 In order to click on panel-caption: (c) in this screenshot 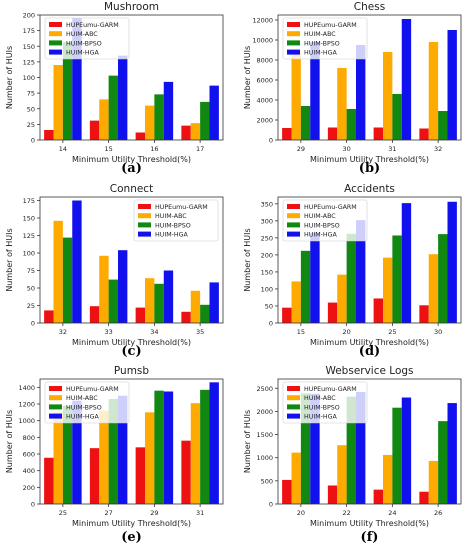, I will do `click(131, 351)`.